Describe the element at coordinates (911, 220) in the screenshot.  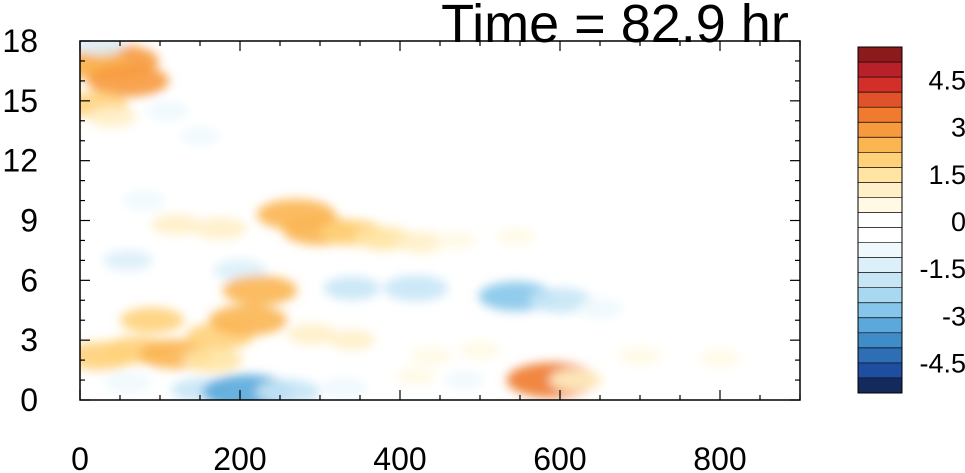
I see `colorbar: 4.5 3 1.5 0 -1.5 -3 -4.5` at that location.